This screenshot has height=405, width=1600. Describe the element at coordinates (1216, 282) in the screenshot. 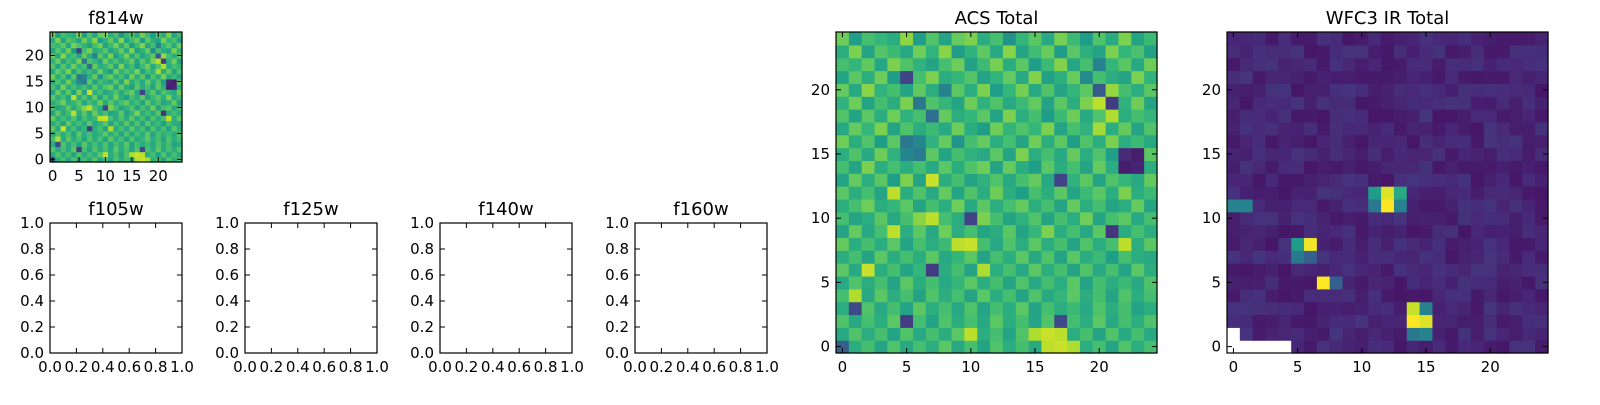

I see `y-tick-label: 5` at that location.